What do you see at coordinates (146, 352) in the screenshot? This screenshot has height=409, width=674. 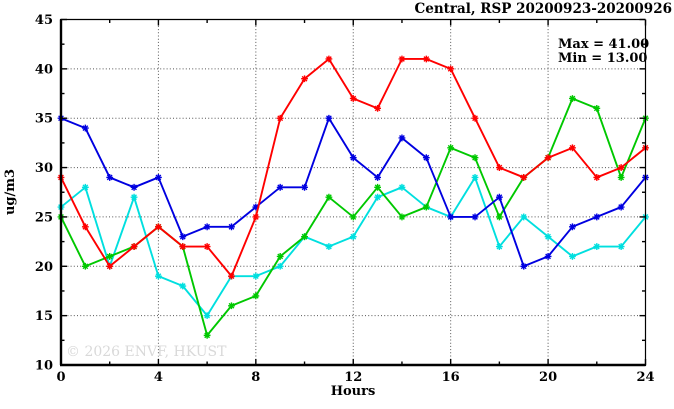 I see `watermark: © 2026 ENVF, HKUST` at bounding box center [146, 352].